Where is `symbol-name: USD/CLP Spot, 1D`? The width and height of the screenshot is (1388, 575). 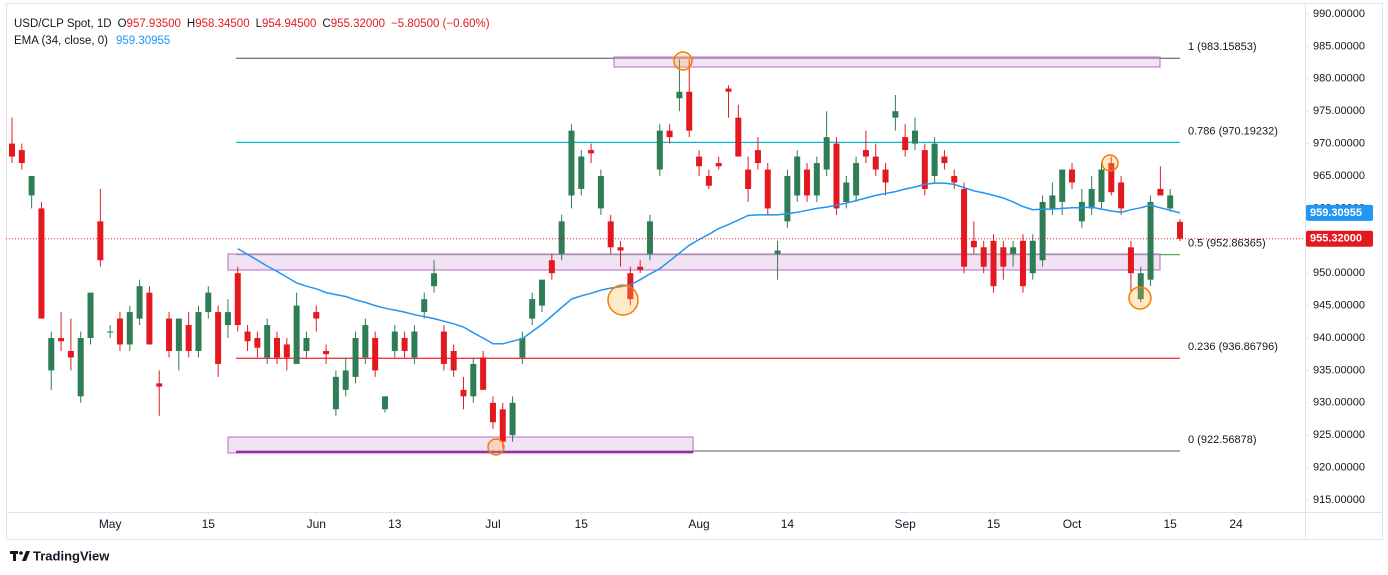 symbol-name: USD/CLP Spot, 1D is located at coordinates (63, 24).